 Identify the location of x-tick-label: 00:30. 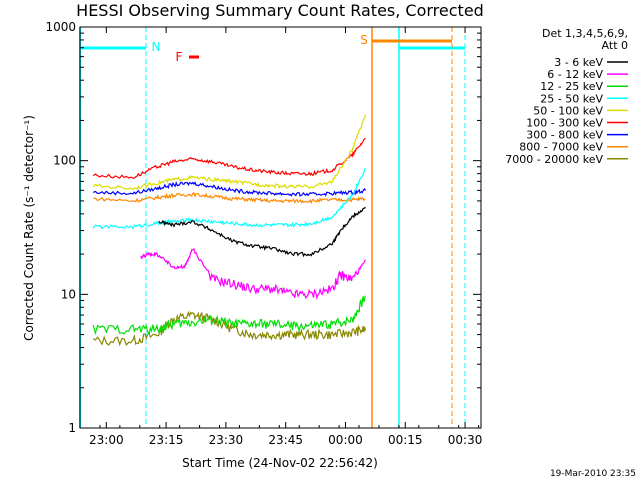
(465, 440).